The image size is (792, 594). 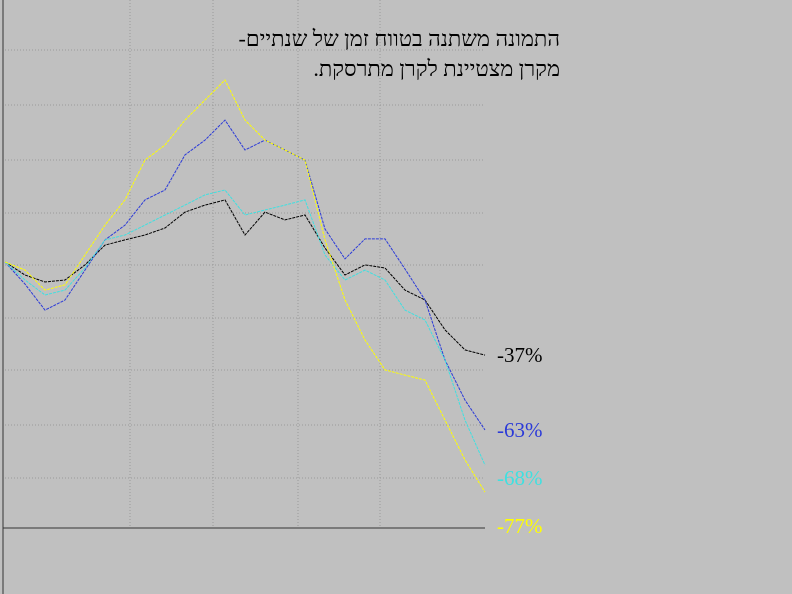 I want to click on title-line: התמונה משתנה בטווח זמן של שנתיים-, so click(x=399, y=38).